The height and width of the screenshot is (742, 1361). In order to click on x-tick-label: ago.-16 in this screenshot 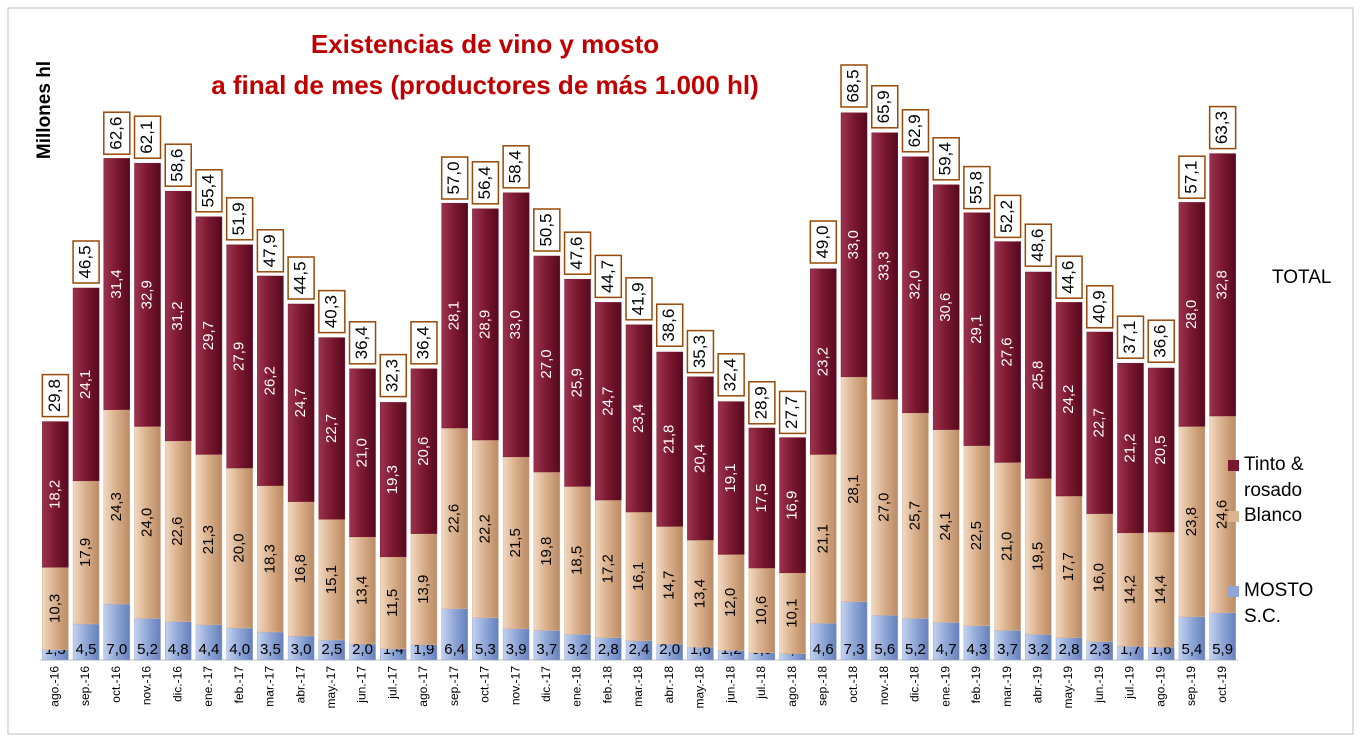, I will do `click(55, 686)`.